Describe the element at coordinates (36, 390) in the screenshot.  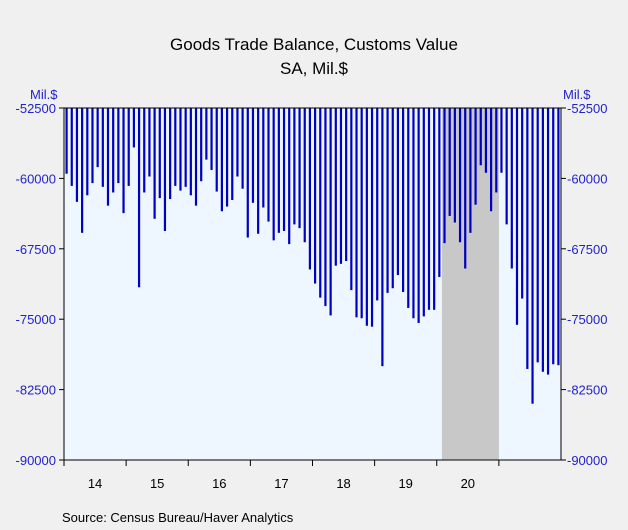
I see `y-tick-label-left: -82500` at that location.